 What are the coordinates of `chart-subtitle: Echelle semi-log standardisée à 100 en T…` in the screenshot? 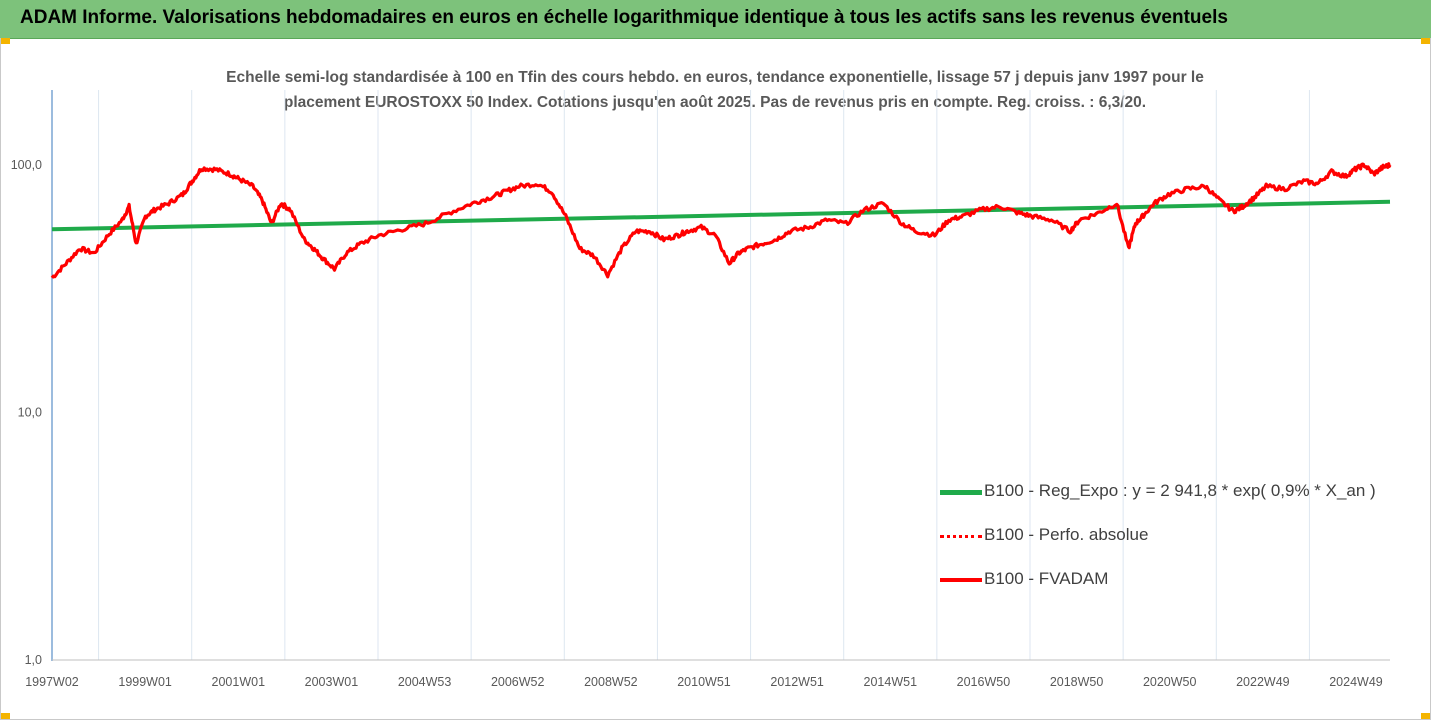 It's located at (715, 90).